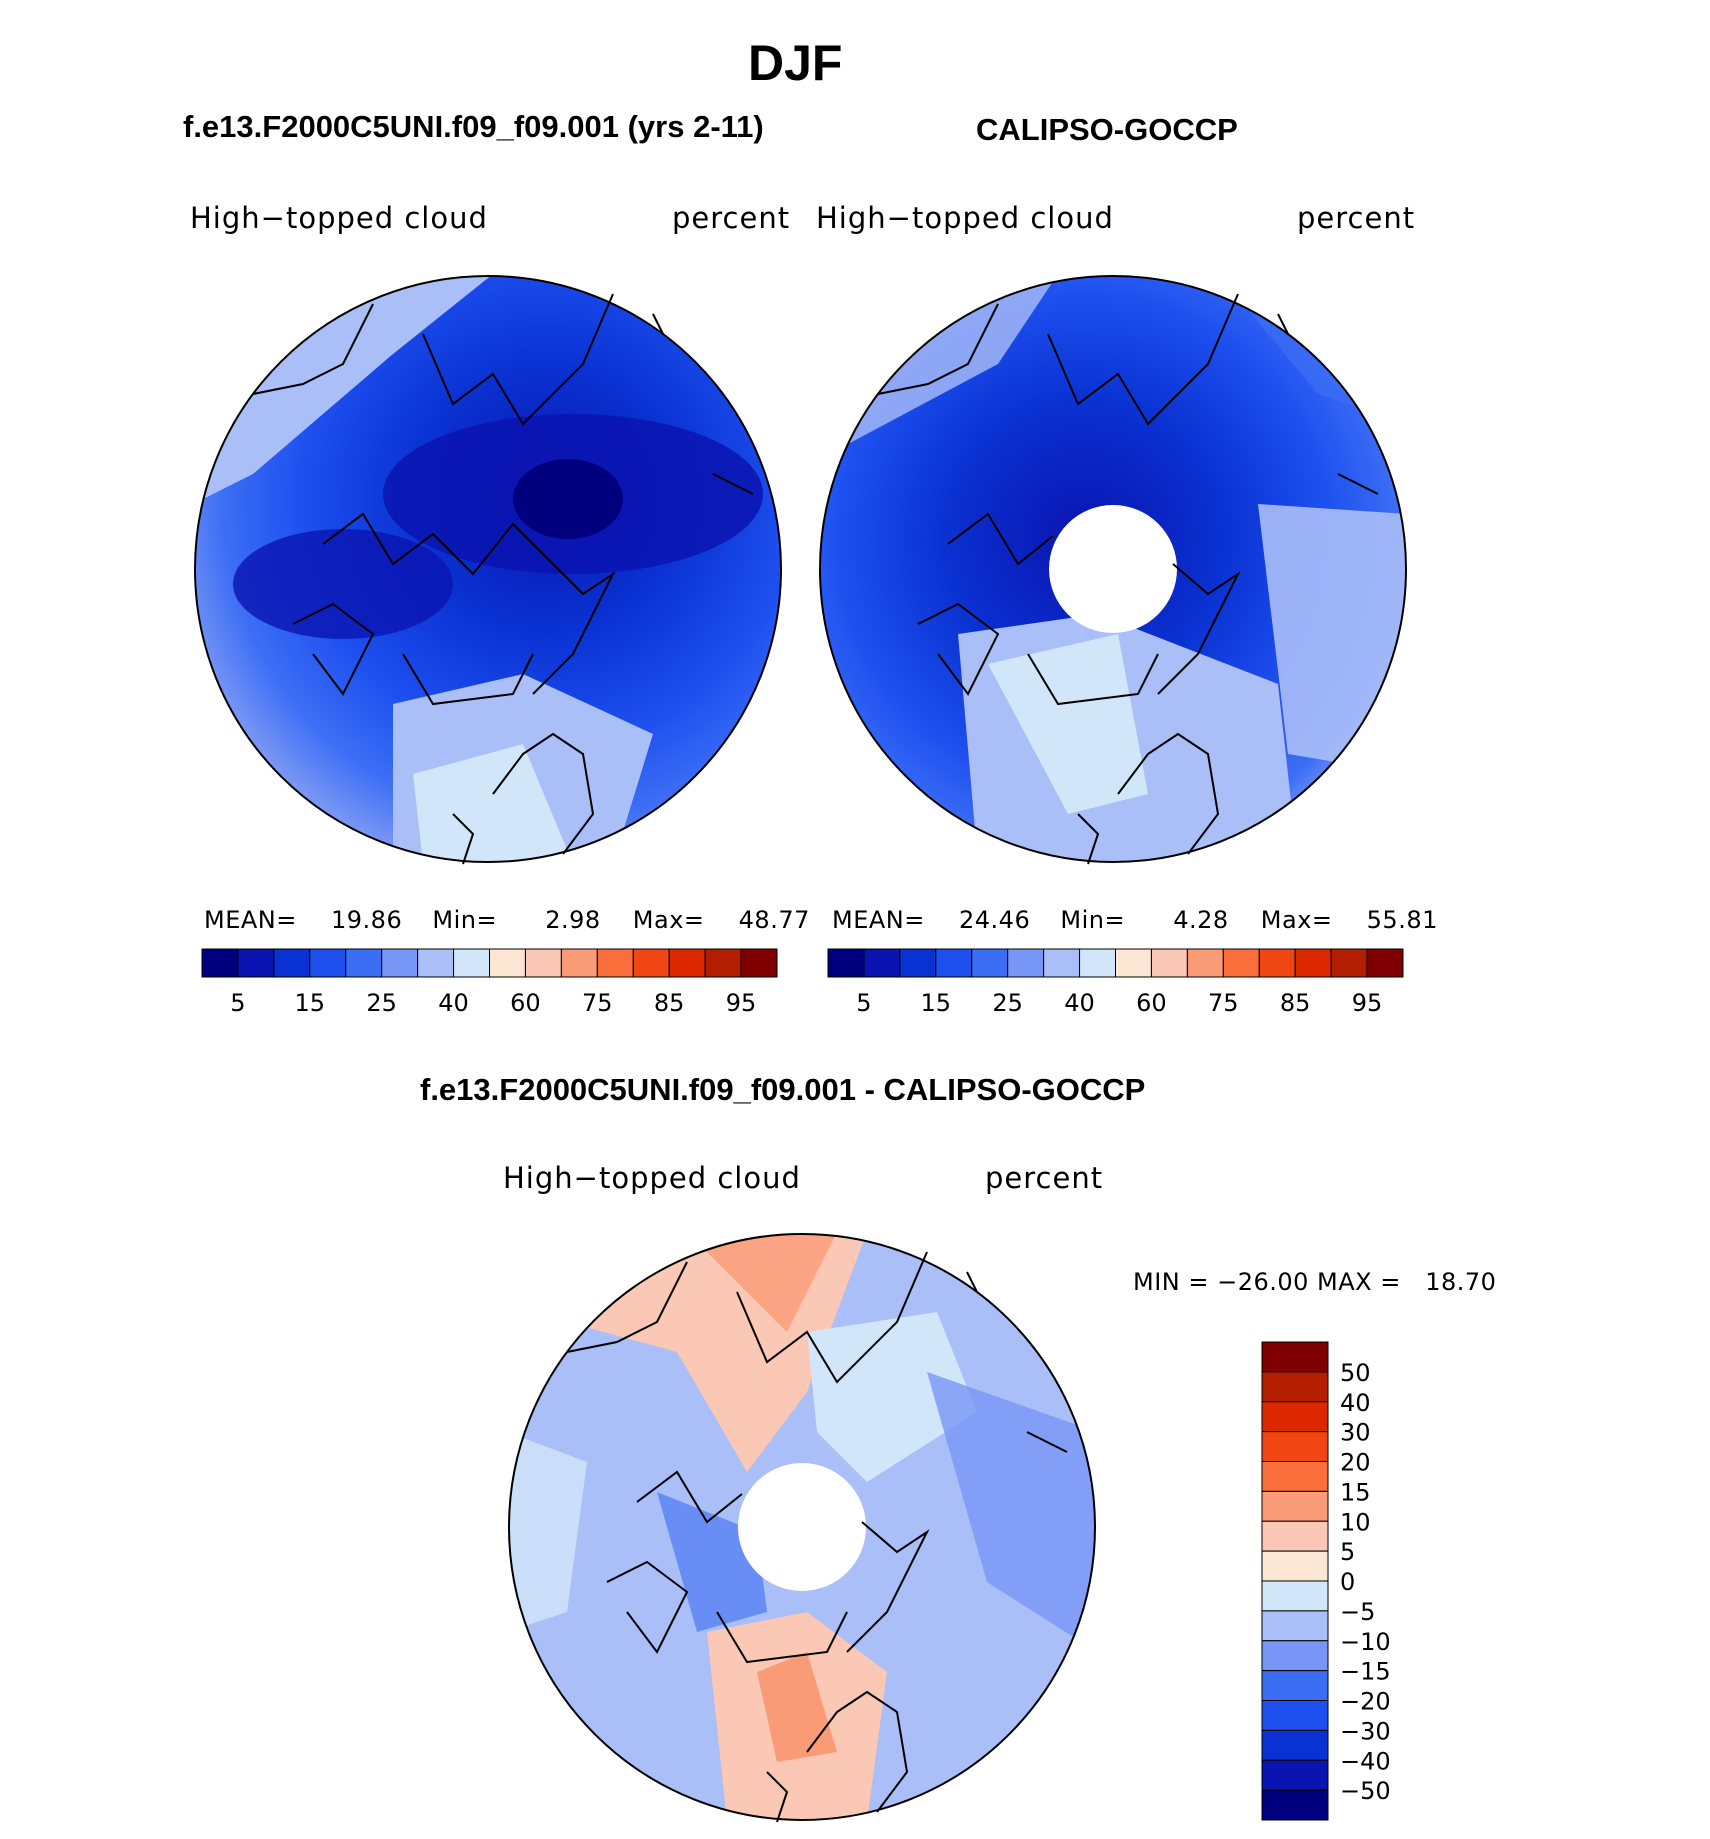 This screenshot has height=1839, width=1710. I want to click on panel2-units-label: percent, so click(1356, 218).